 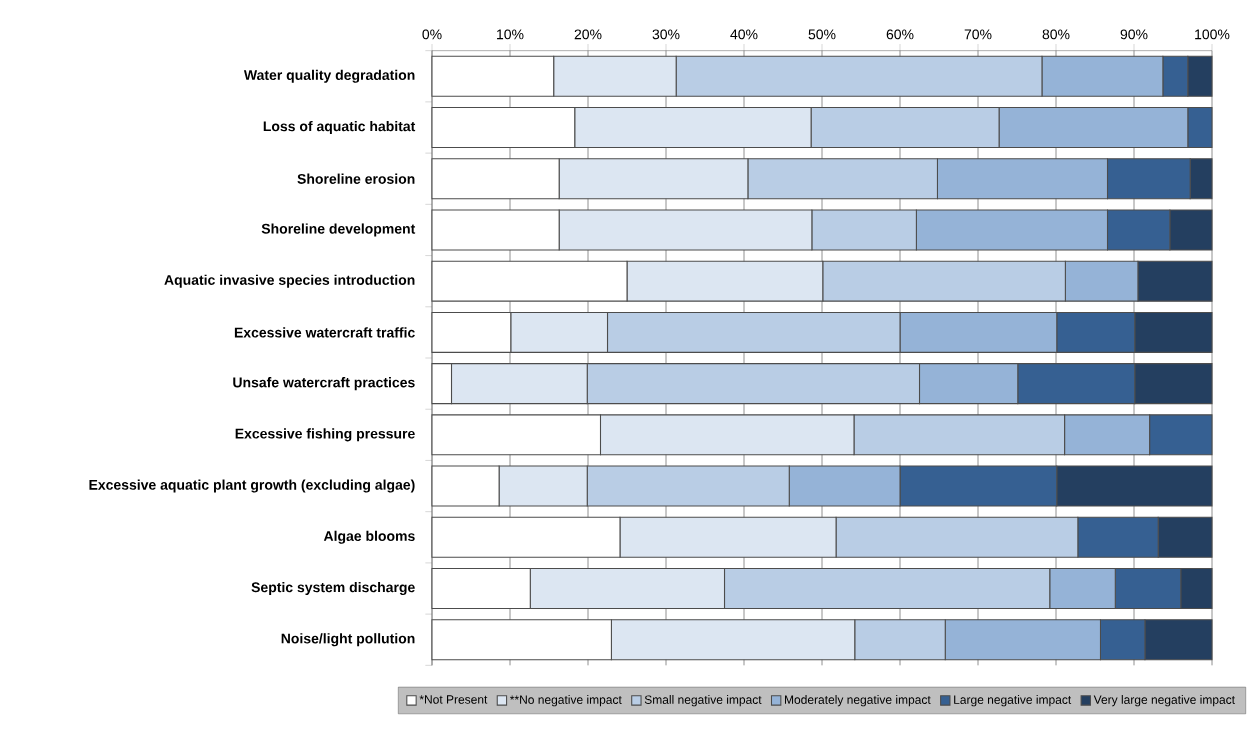 I want to click on x-tick-label: 30%, so click(x=666, y=34).